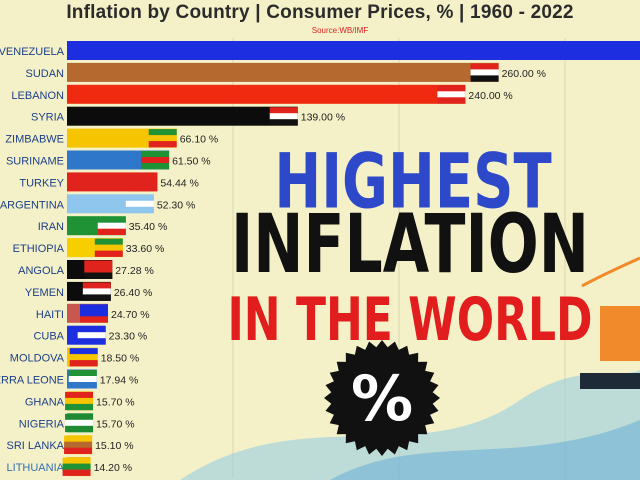 Image resolution: width=640 pixels, height=480 pixels. What do you see at coordinates (37, 359) in the screenshot?
I see `category-label: MOLDOVA` at bounding box center [37, 359].